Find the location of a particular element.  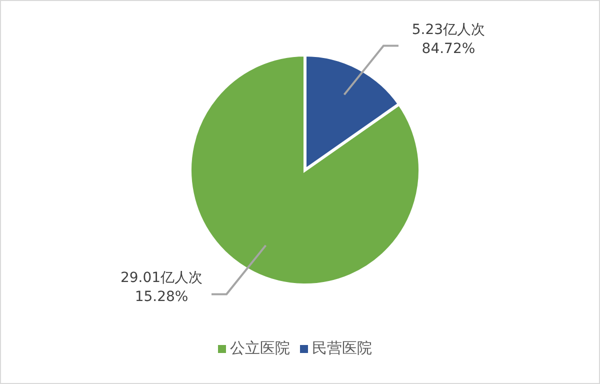

legend-label: 民营医院 is located at coordinates (342, 348).